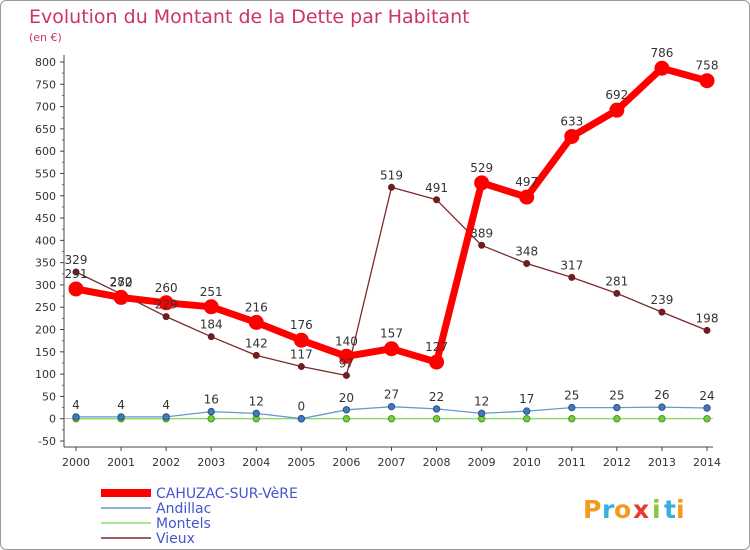 This screenshot has height=550, width=750. Describe the element at coordinates (301, 325) in the screenshot. I see `data-label-cahuzac-sur-v-re: 176` at that location.